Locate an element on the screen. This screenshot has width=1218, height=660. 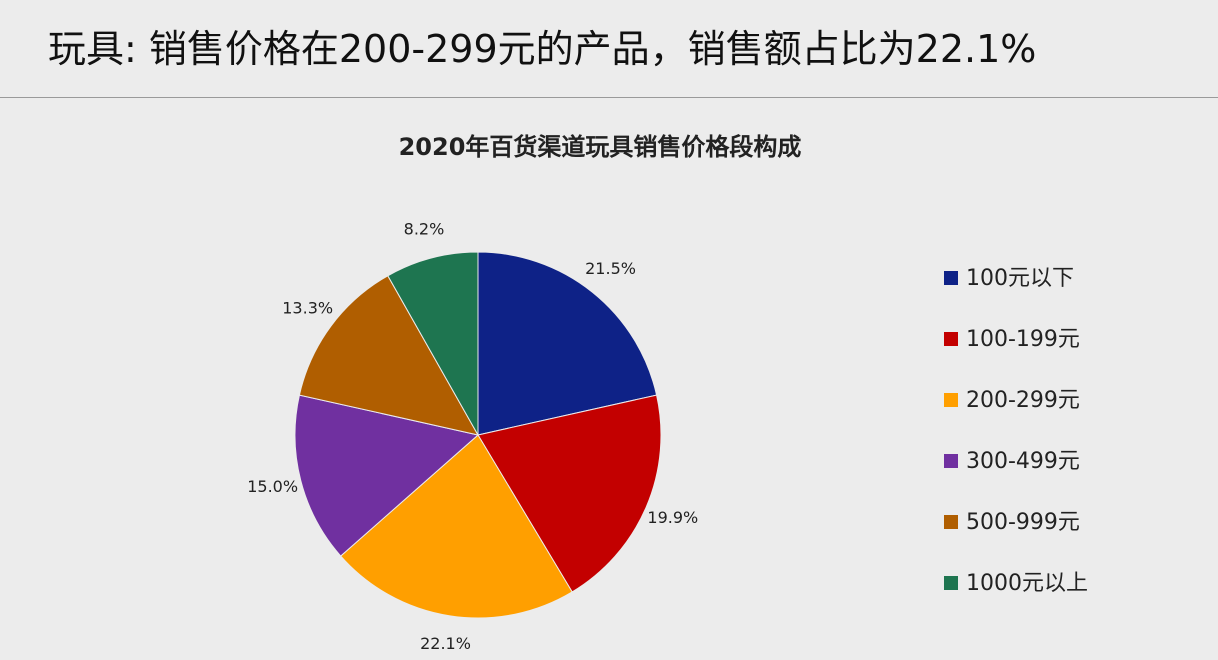
legend-label: 500-999元 is located at coordinates (1023, 522).